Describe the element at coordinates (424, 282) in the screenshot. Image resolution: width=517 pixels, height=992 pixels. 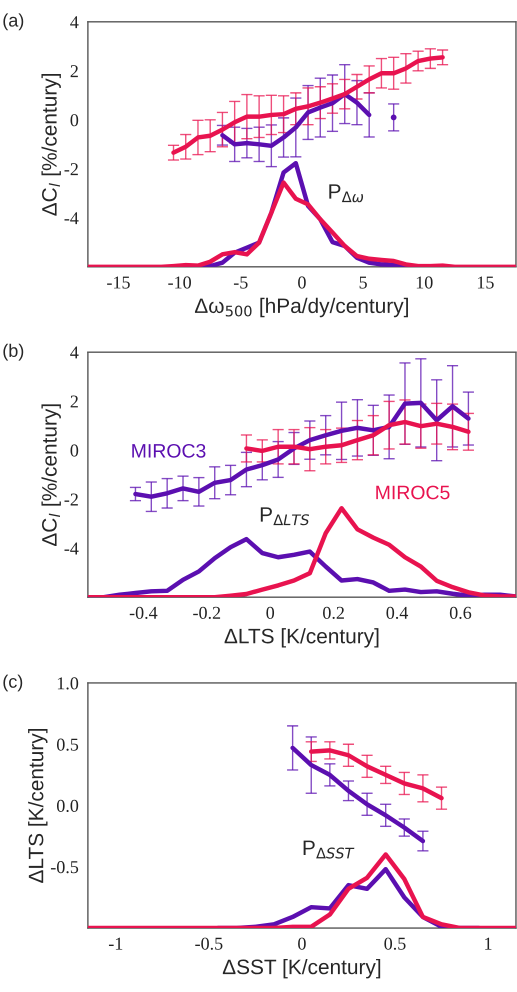
I see `x-tick-label: 10` at that location.